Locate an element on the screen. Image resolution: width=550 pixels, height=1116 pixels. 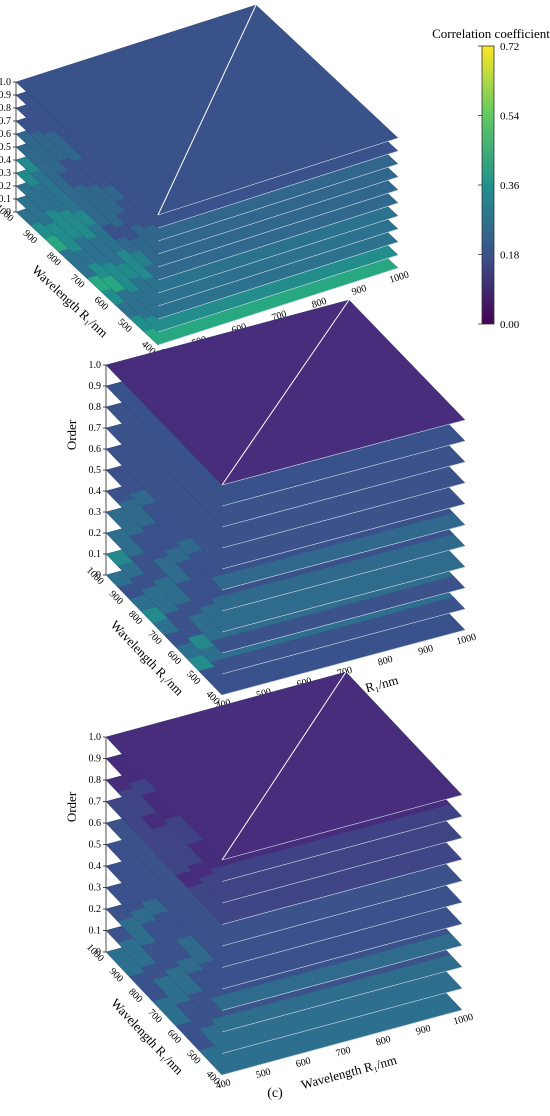
order-tick-label: 0.4 is located at coordinates (95, 866).